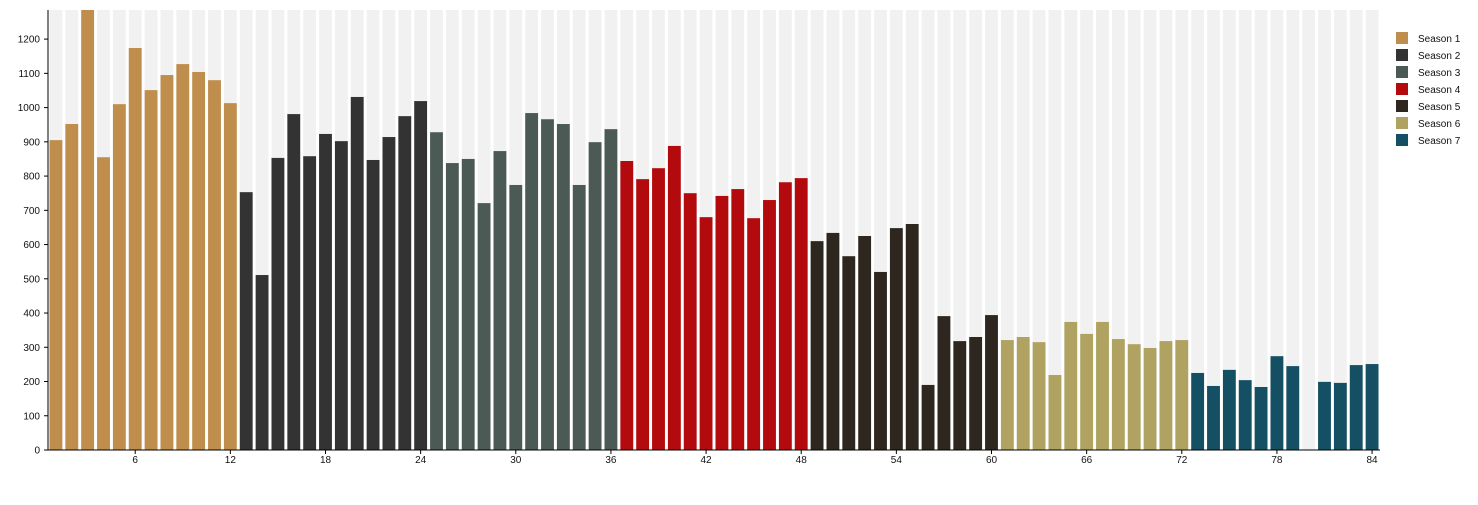  What do you see at coordinates (1439, 107) in the screenshot?
I see `legend-label: Season 5` at bounding box center [1439, 107].